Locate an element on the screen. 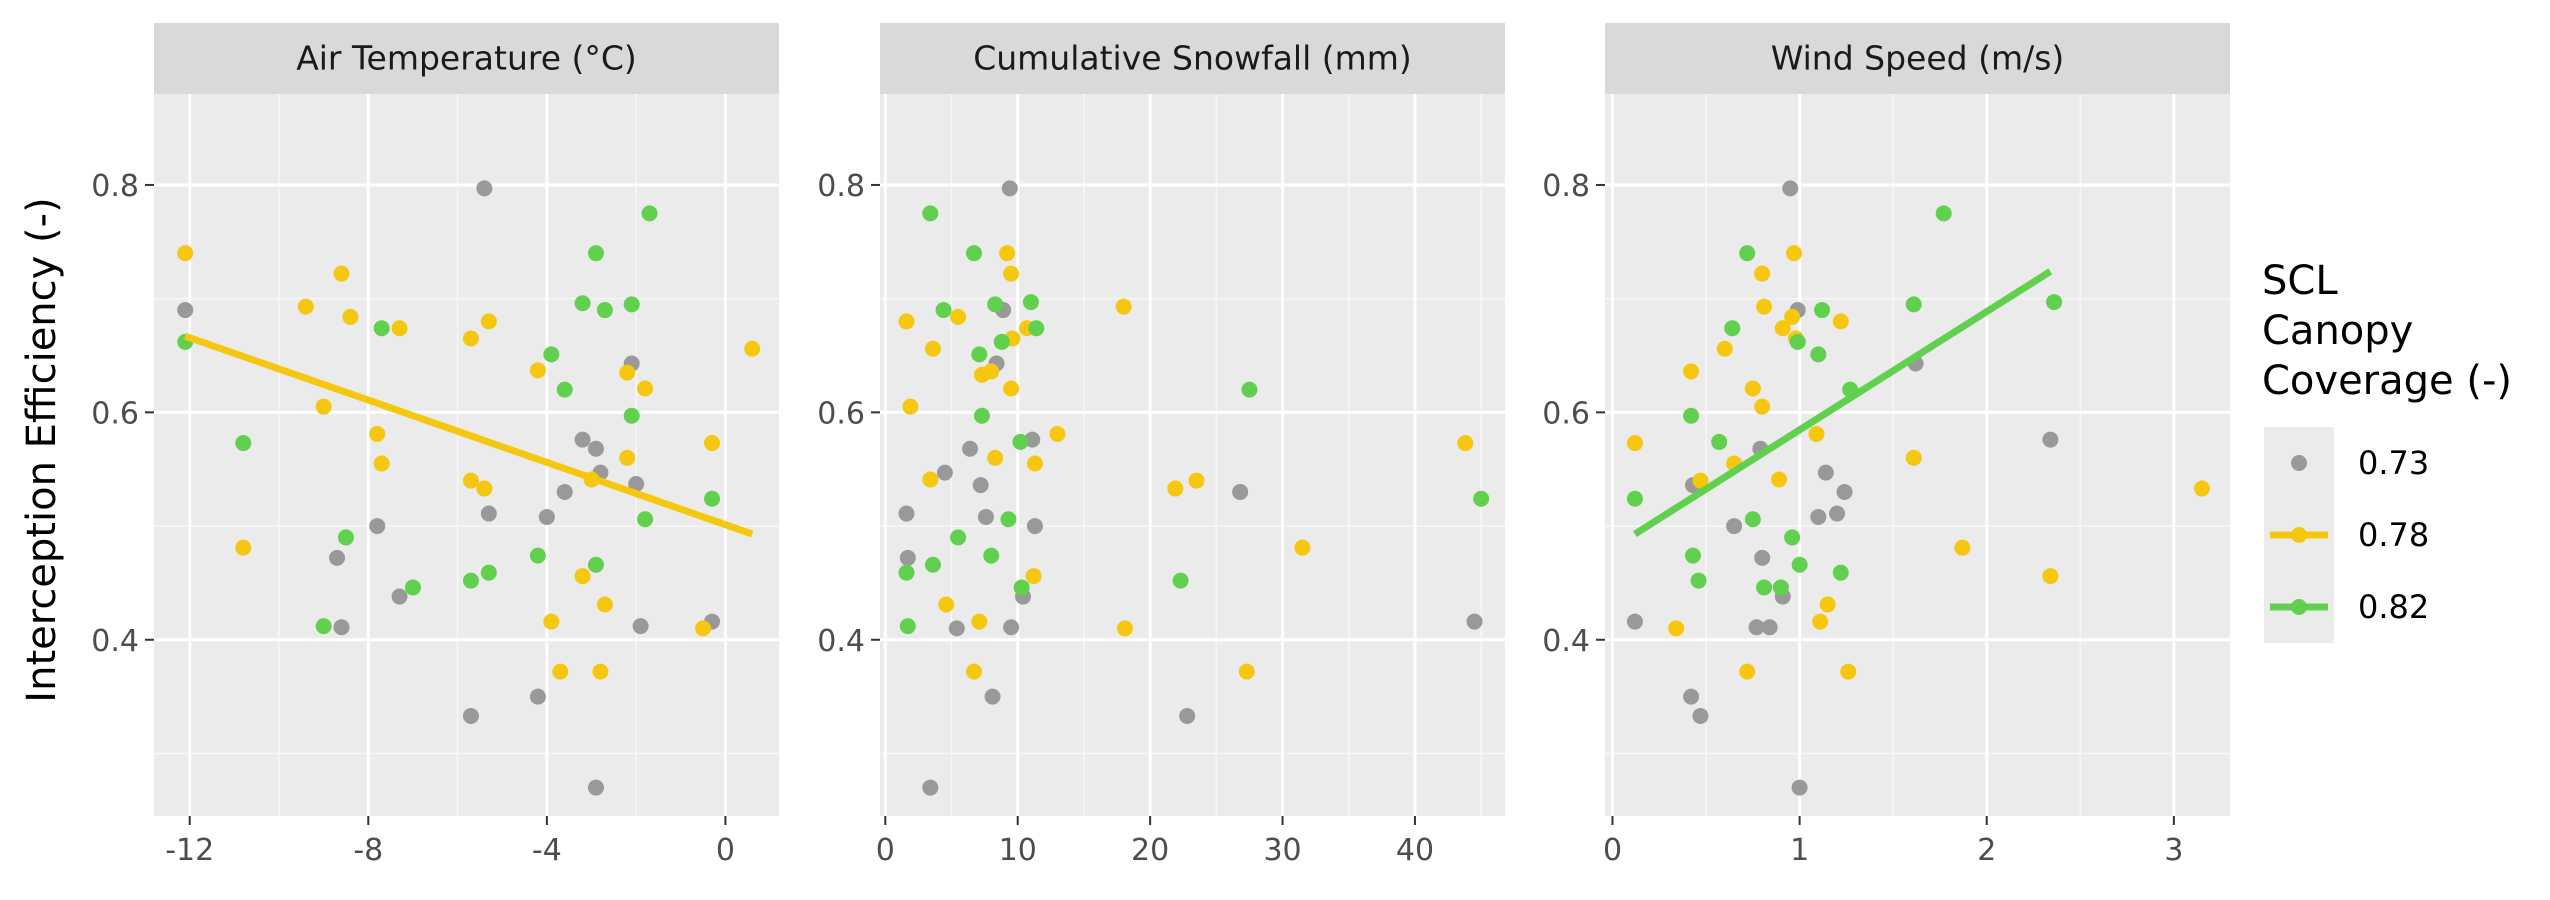 This screenshot has width=2550, height=900. panel-strip is located at coordinates (466, 58).